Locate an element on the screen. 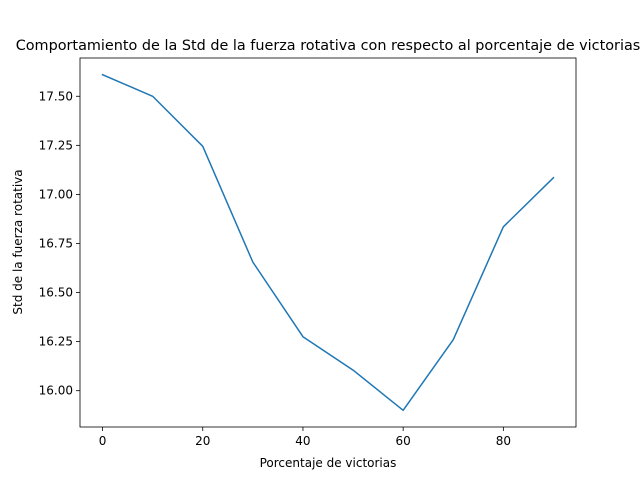 Image resolution: width=640 pixels, height=480 pixels. x-axis: 0 20 40 60 80 is located at coordinates (305, 437).